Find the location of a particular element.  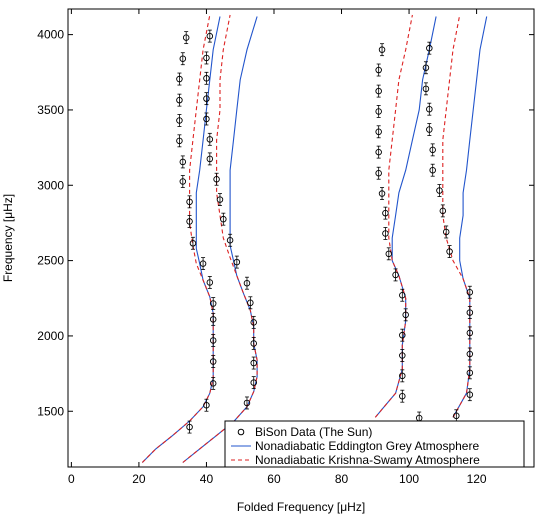

legend-label-eddington: Nonadiabatic Eddington Grey Atmosphere is located at coordinates (367, 446).